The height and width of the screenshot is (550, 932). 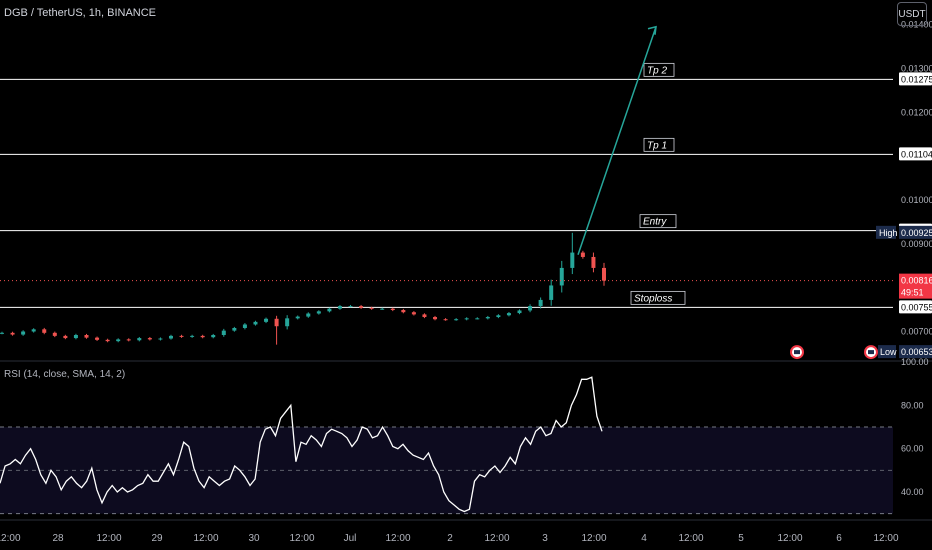 I want to click on price-axis-tick: 0.01400, so click(x=916, y=25).